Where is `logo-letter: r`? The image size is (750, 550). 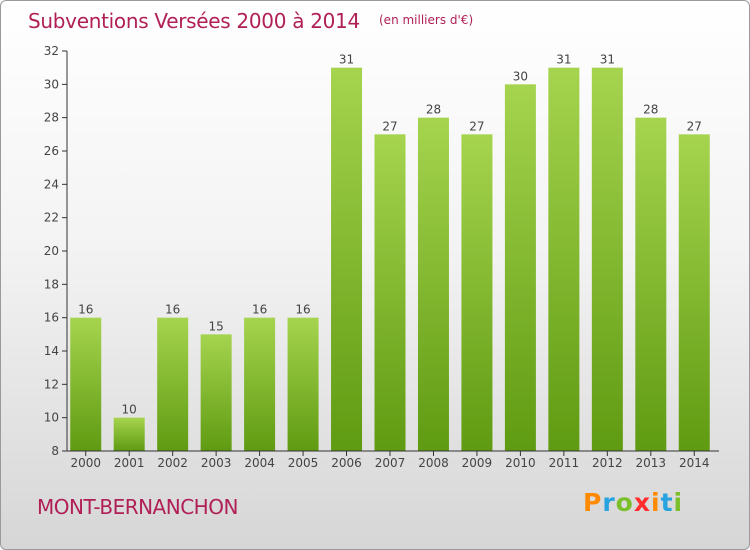 logo-letter: r is located at coordinates (609, 502).